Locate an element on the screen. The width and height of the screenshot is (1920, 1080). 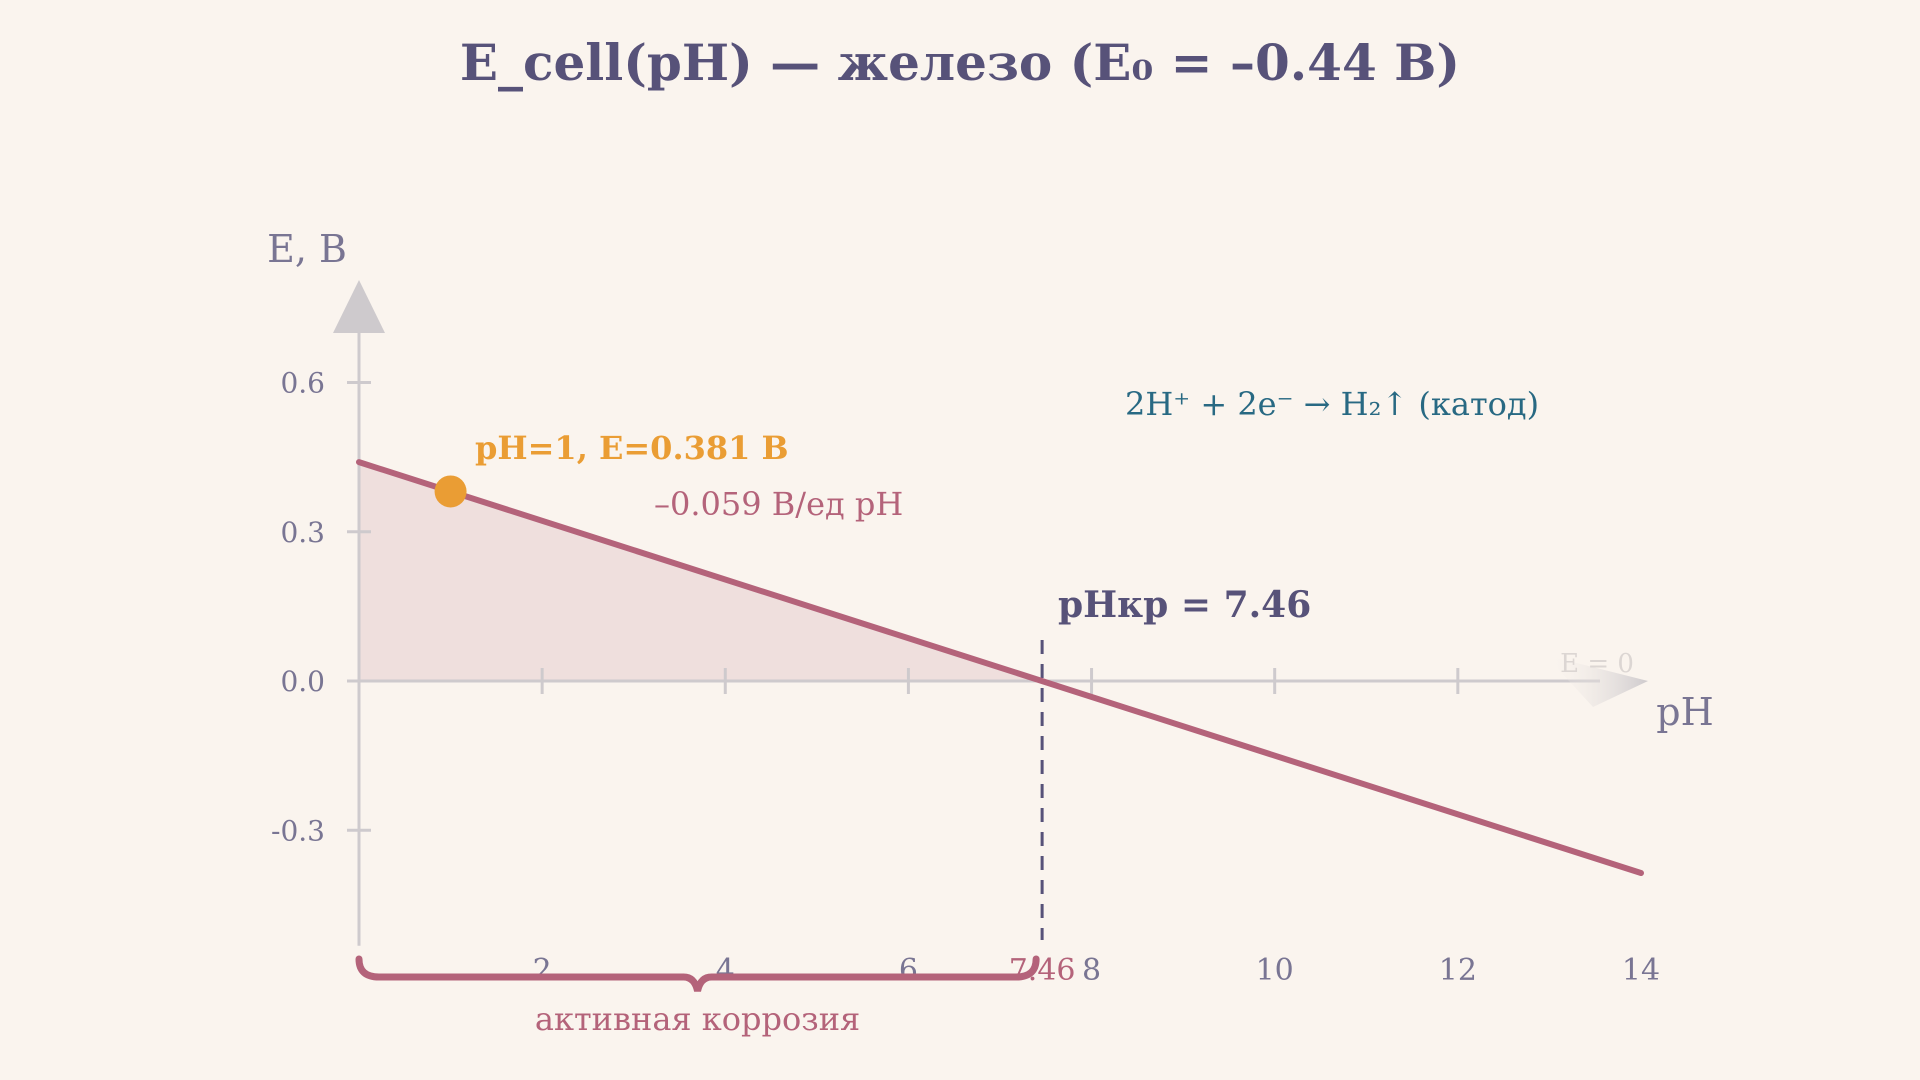
y-tick-label: 0.0 is located at coordinates (302, 681).